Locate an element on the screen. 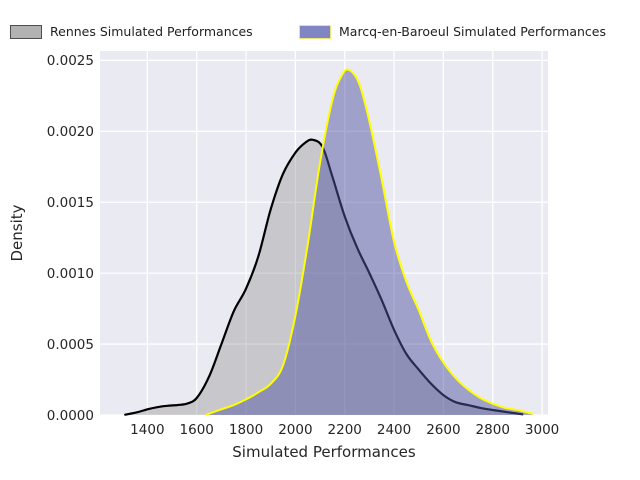 The width and height of the screenshot is (640, 480). y-tick-label: 0.0000 is located at coordinates (70, 416).